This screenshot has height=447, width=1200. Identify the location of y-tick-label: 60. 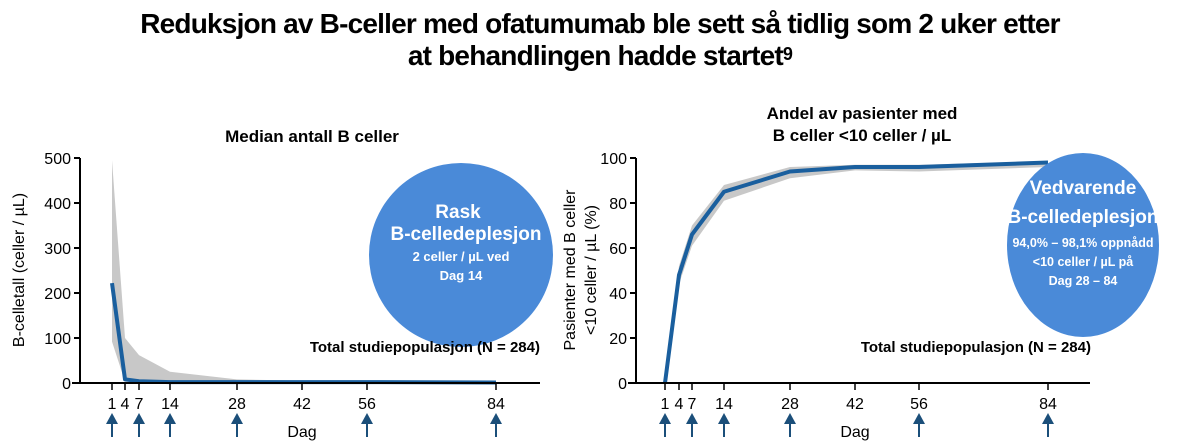
(618, 249).